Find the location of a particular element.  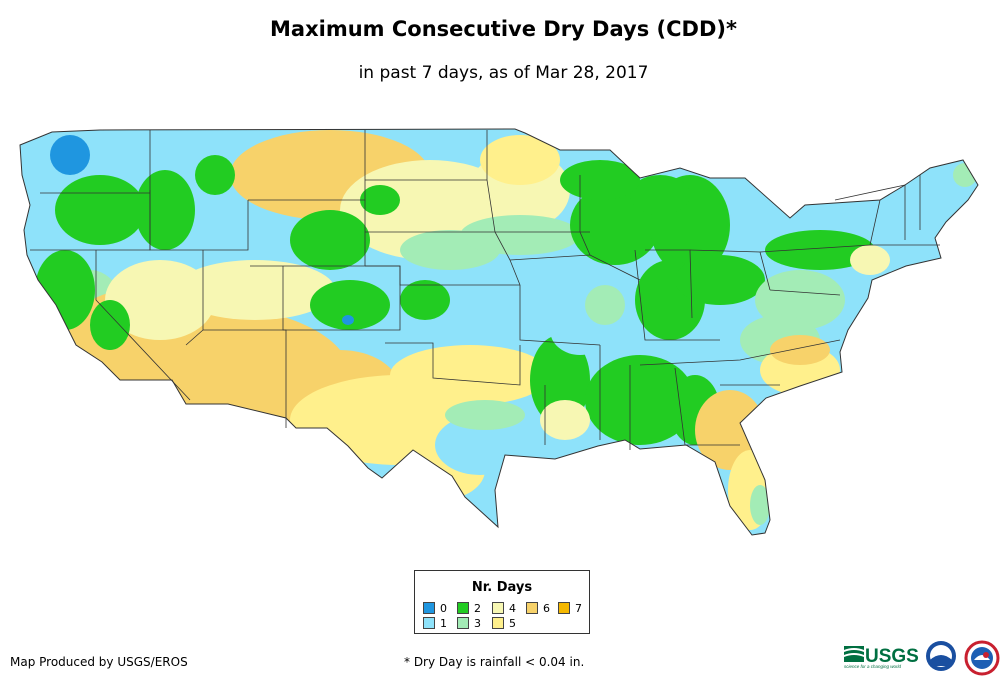

legend-item-1: 1 is located at coordinates (435, 623).